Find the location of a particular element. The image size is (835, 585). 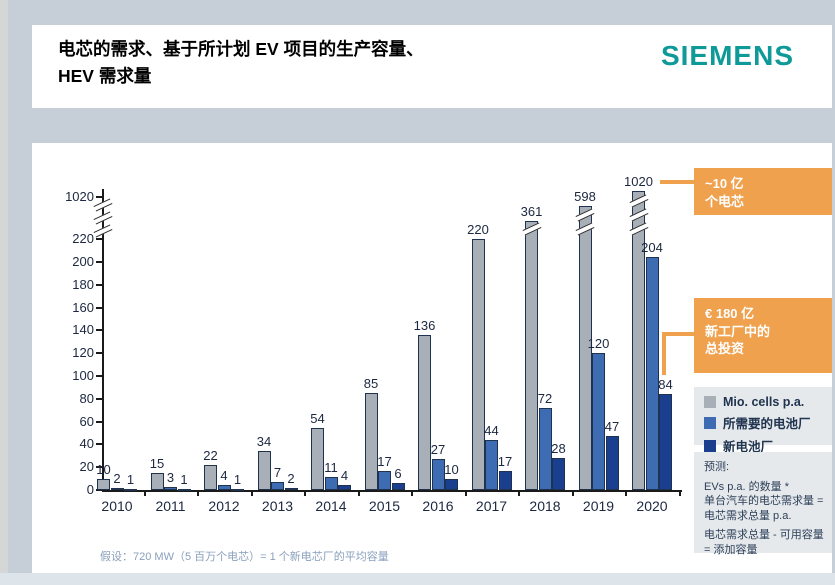

x-category-label: 2010 is located at coordinates (117, 506).